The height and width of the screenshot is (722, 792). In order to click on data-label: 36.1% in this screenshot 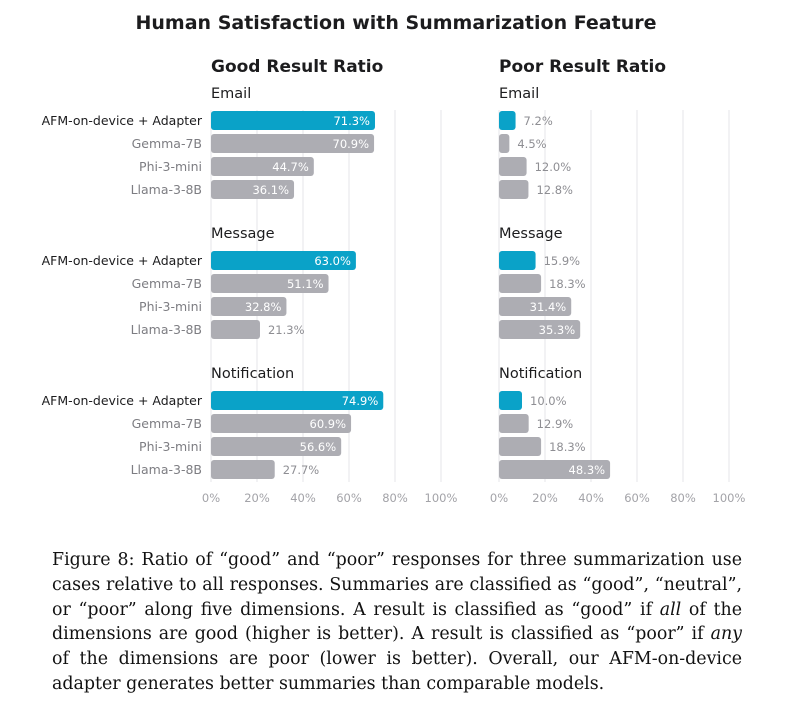, I will do `click(270, 190)`.